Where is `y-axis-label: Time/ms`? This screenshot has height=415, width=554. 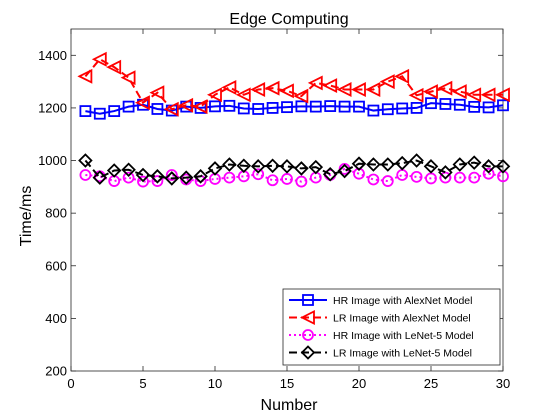
y-axis-label: Time/ms is located at coordinates (26, 216).